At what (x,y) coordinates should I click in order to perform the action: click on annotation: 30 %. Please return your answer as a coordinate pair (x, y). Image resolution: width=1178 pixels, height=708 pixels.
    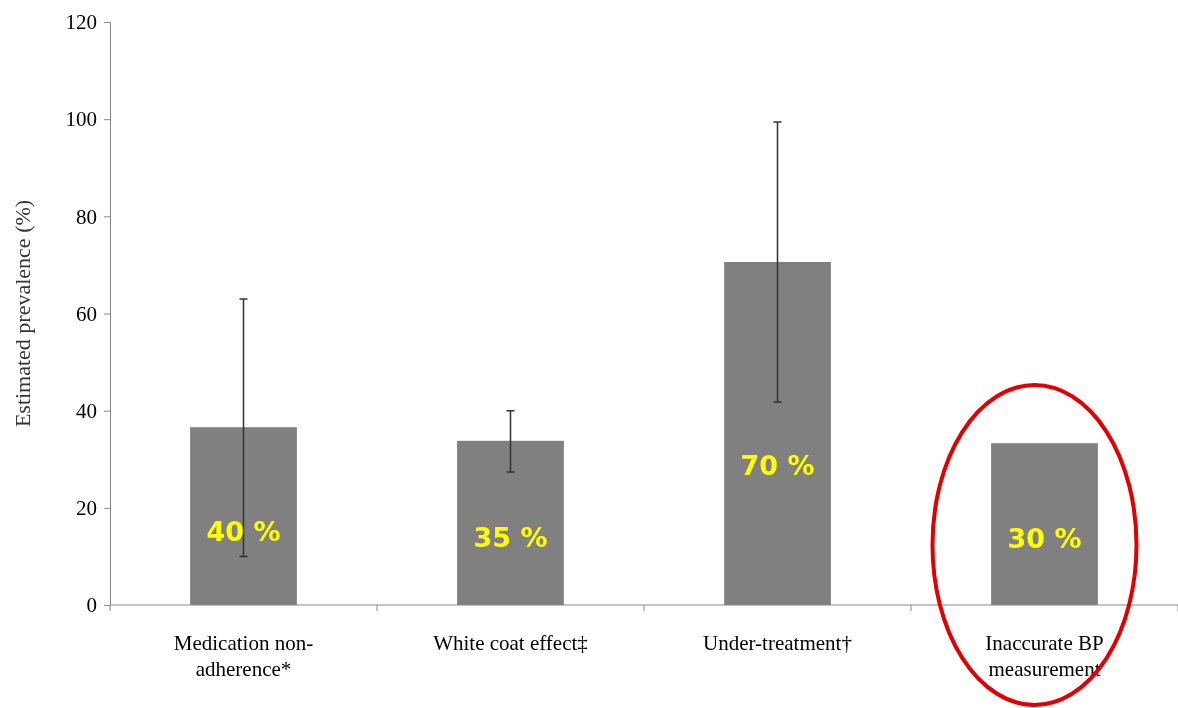
    Looking at the image, I should click on (1044, 538).